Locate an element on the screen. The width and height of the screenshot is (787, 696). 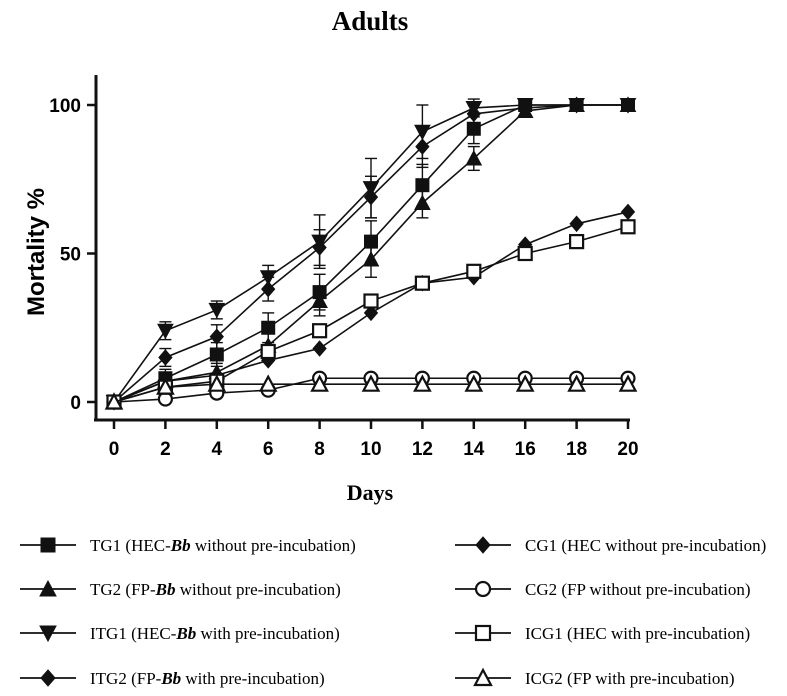
legend-marker-tg2 is located at coordinates (48, 588).